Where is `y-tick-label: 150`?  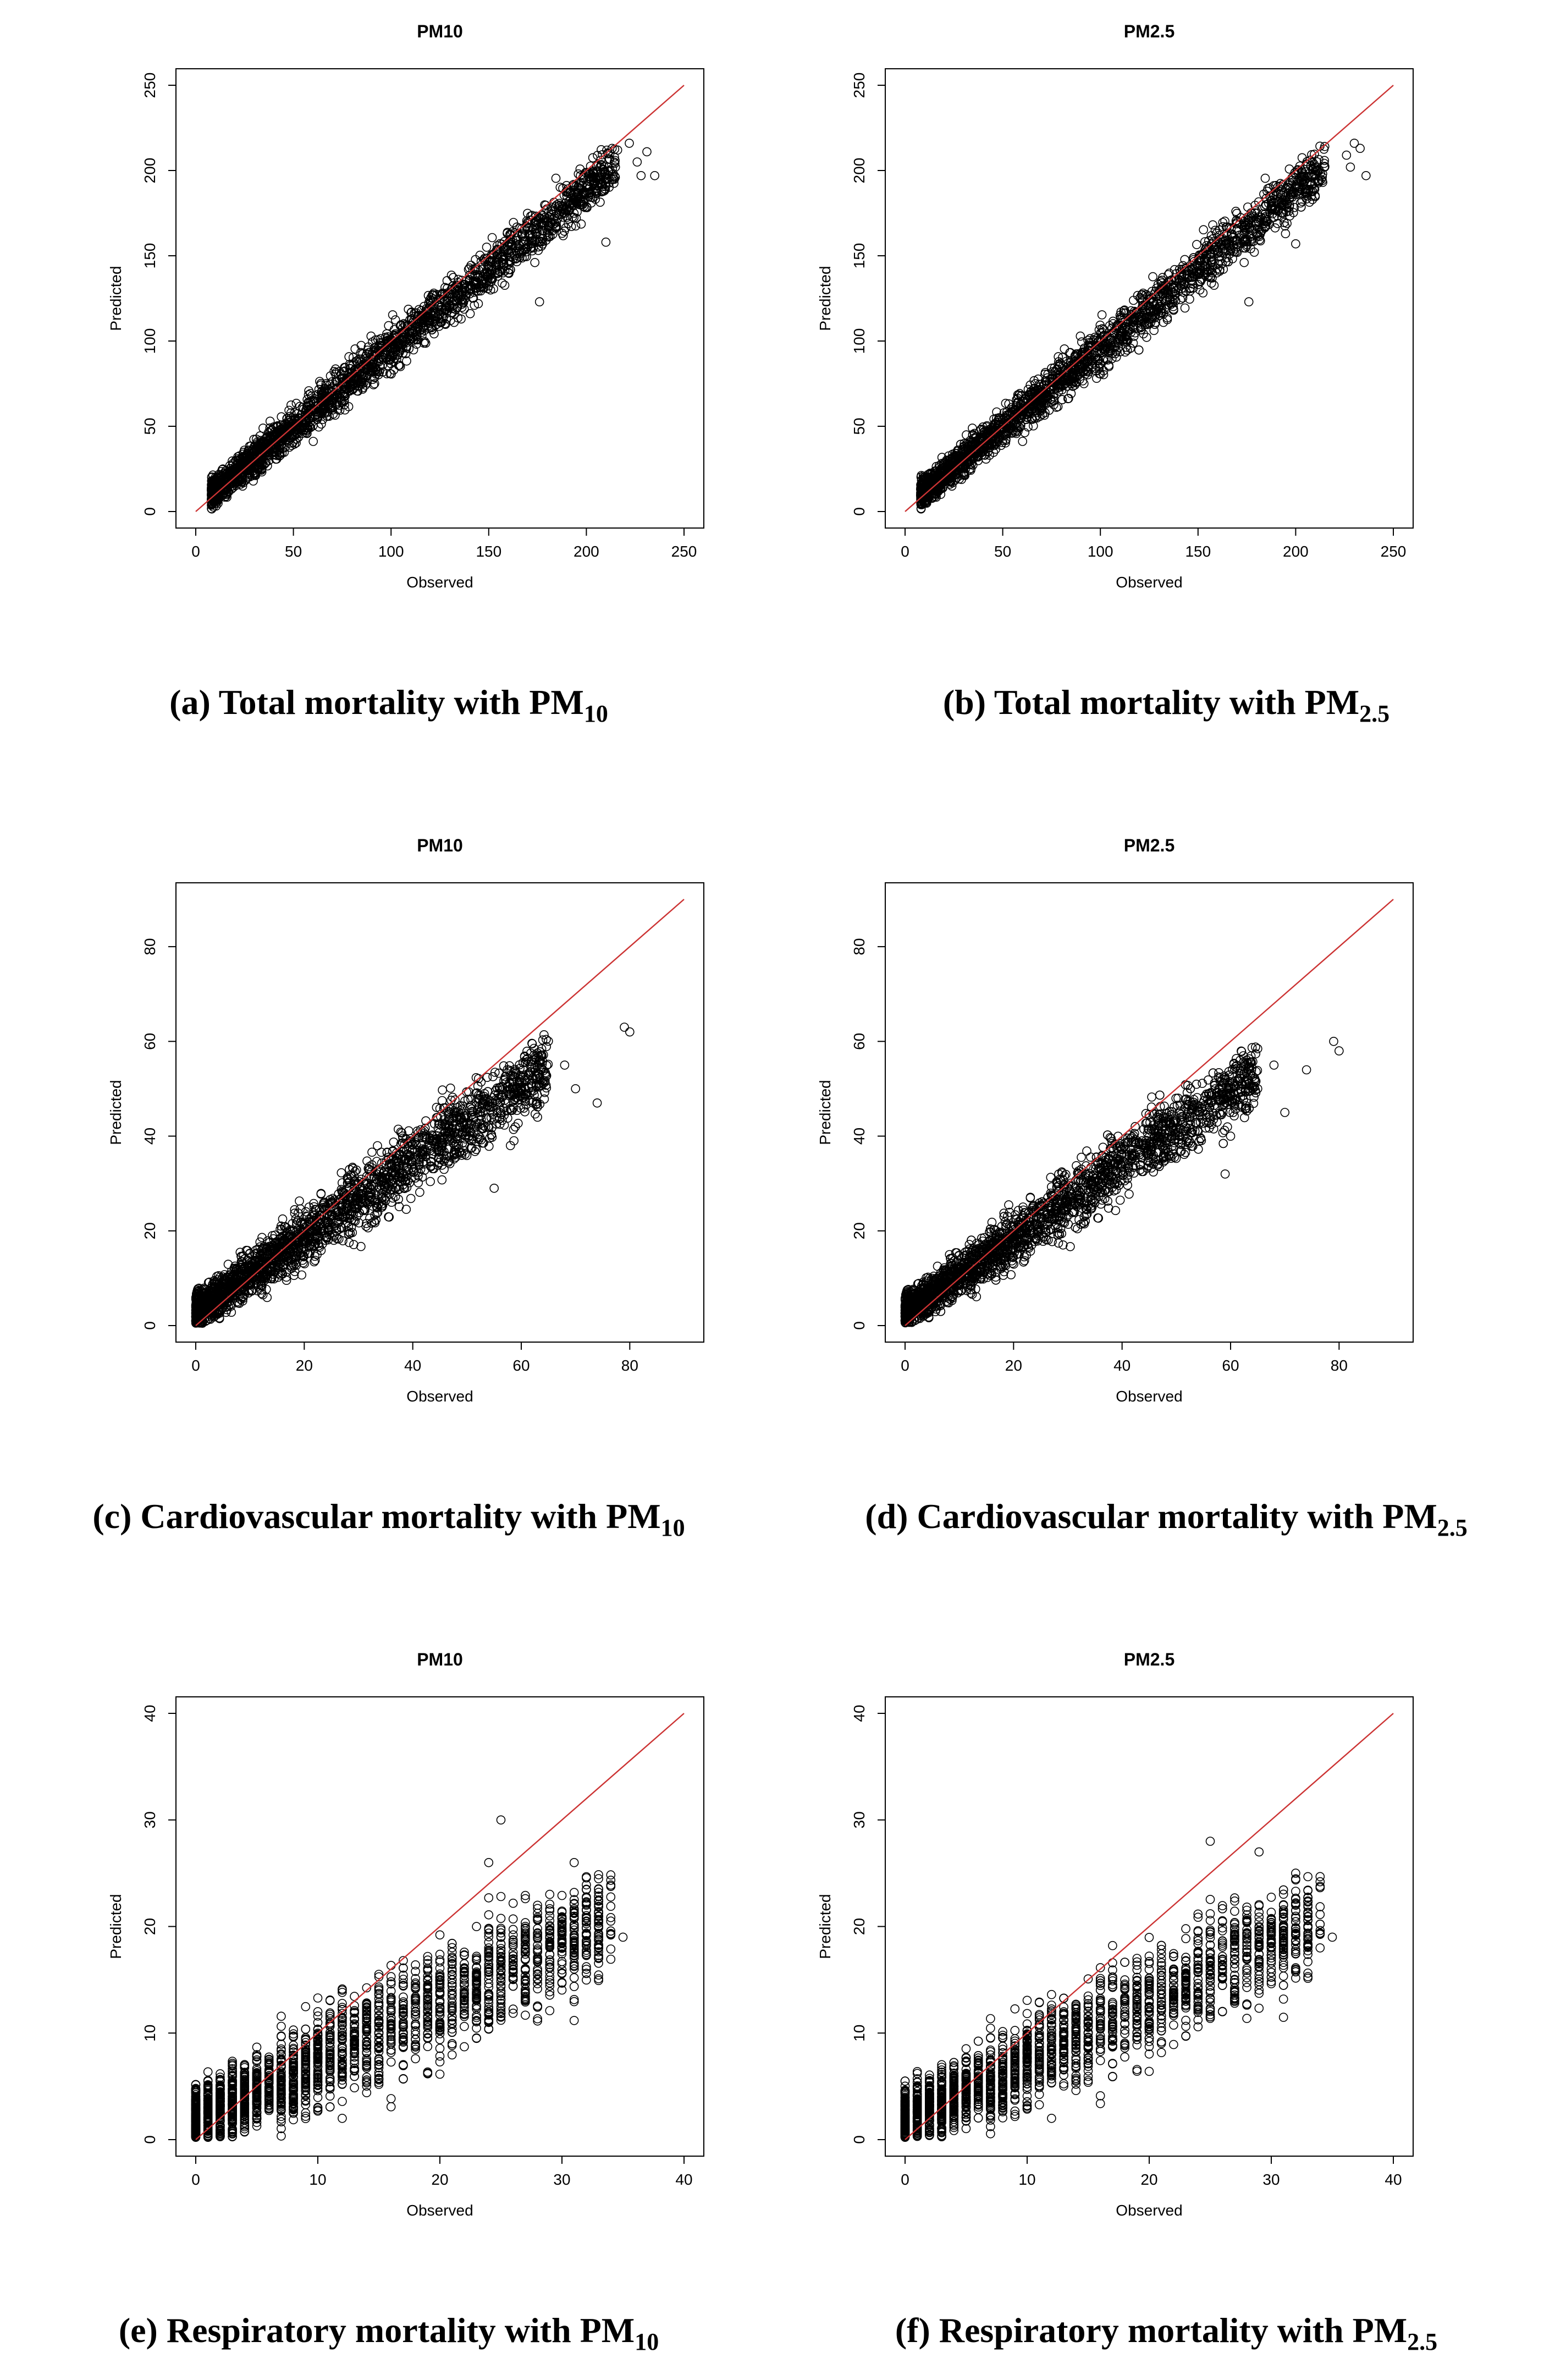
y-tick-label: 150 is located at coordinates (149, 256).